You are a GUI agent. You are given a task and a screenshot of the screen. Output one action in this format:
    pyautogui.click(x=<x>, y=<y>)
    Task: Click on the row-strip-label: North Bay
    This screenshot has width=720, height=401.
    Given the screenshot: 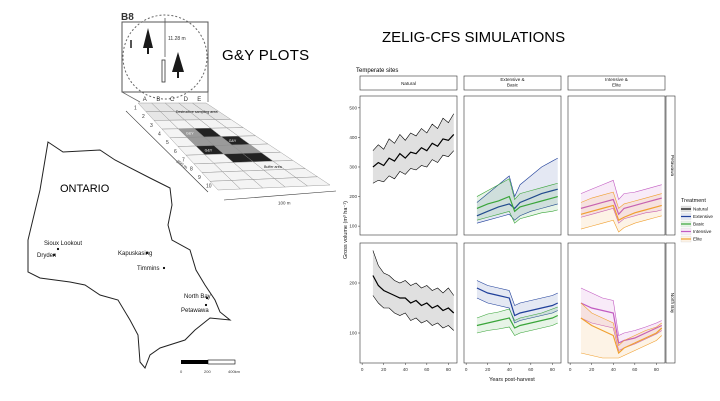 What is the action you would take?
    pyautogui.click(x=672, y=303)
    